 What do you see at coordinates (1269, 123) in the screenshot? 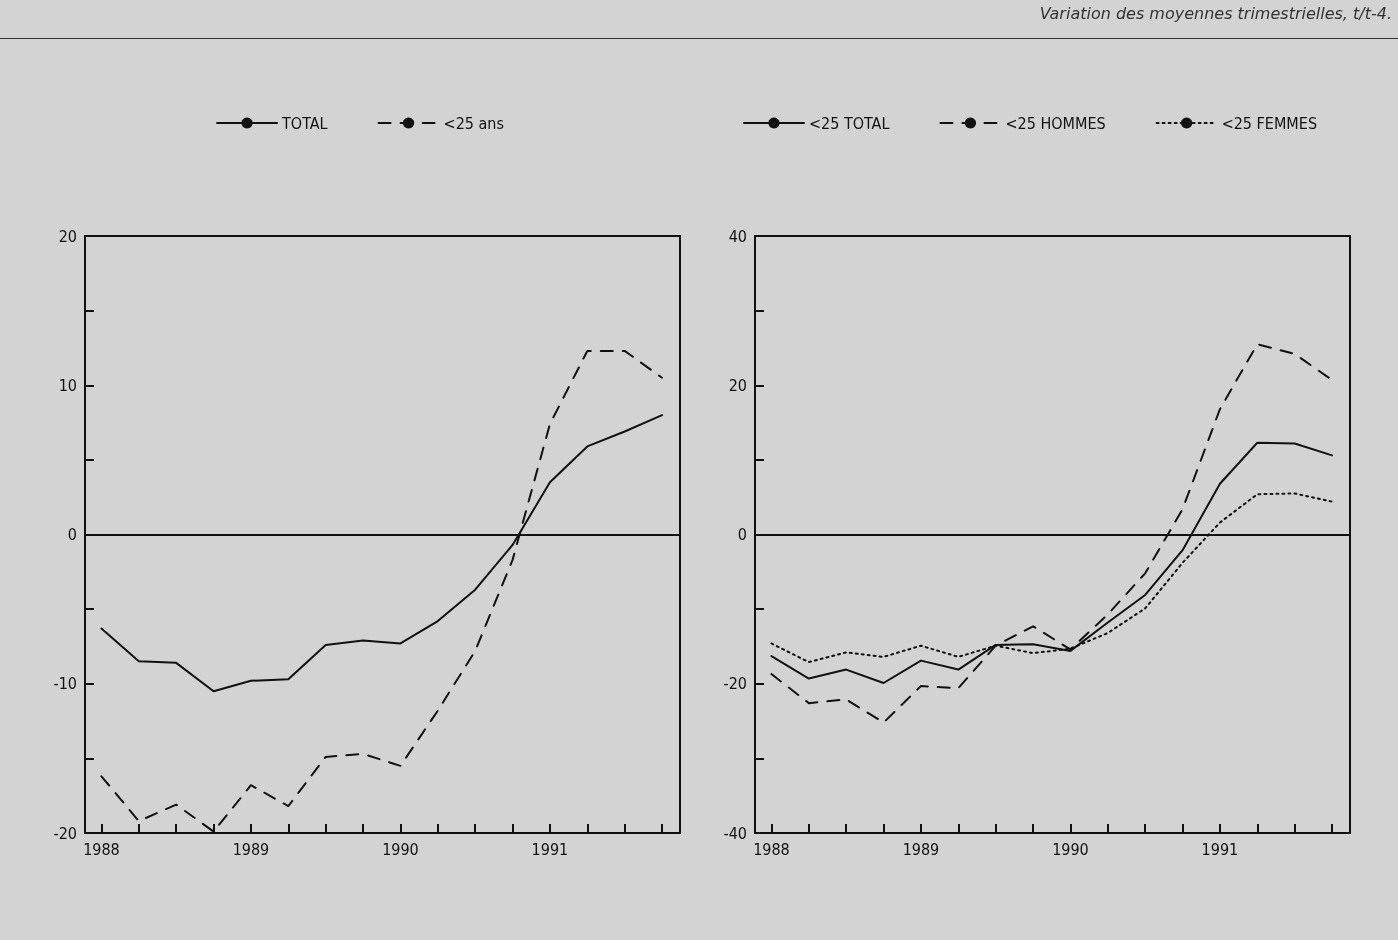
I see `legend-label: <25 FEMMES` at bounding box center [1269, 123].